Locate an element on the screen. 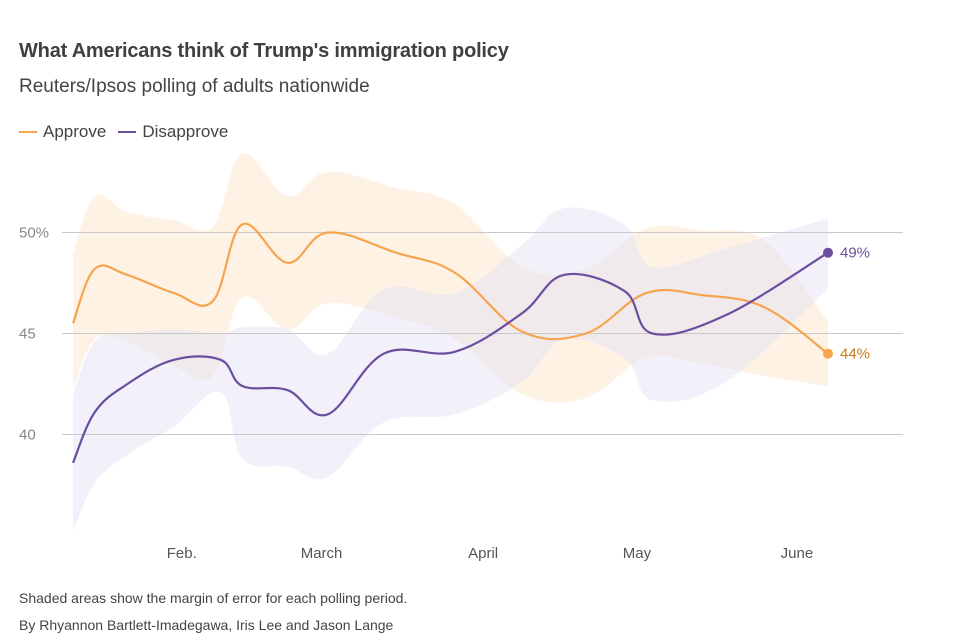 The height and width of the screenshot is (644, 953). y-tick-label-40: 40 is located at coordinates (27, 435).